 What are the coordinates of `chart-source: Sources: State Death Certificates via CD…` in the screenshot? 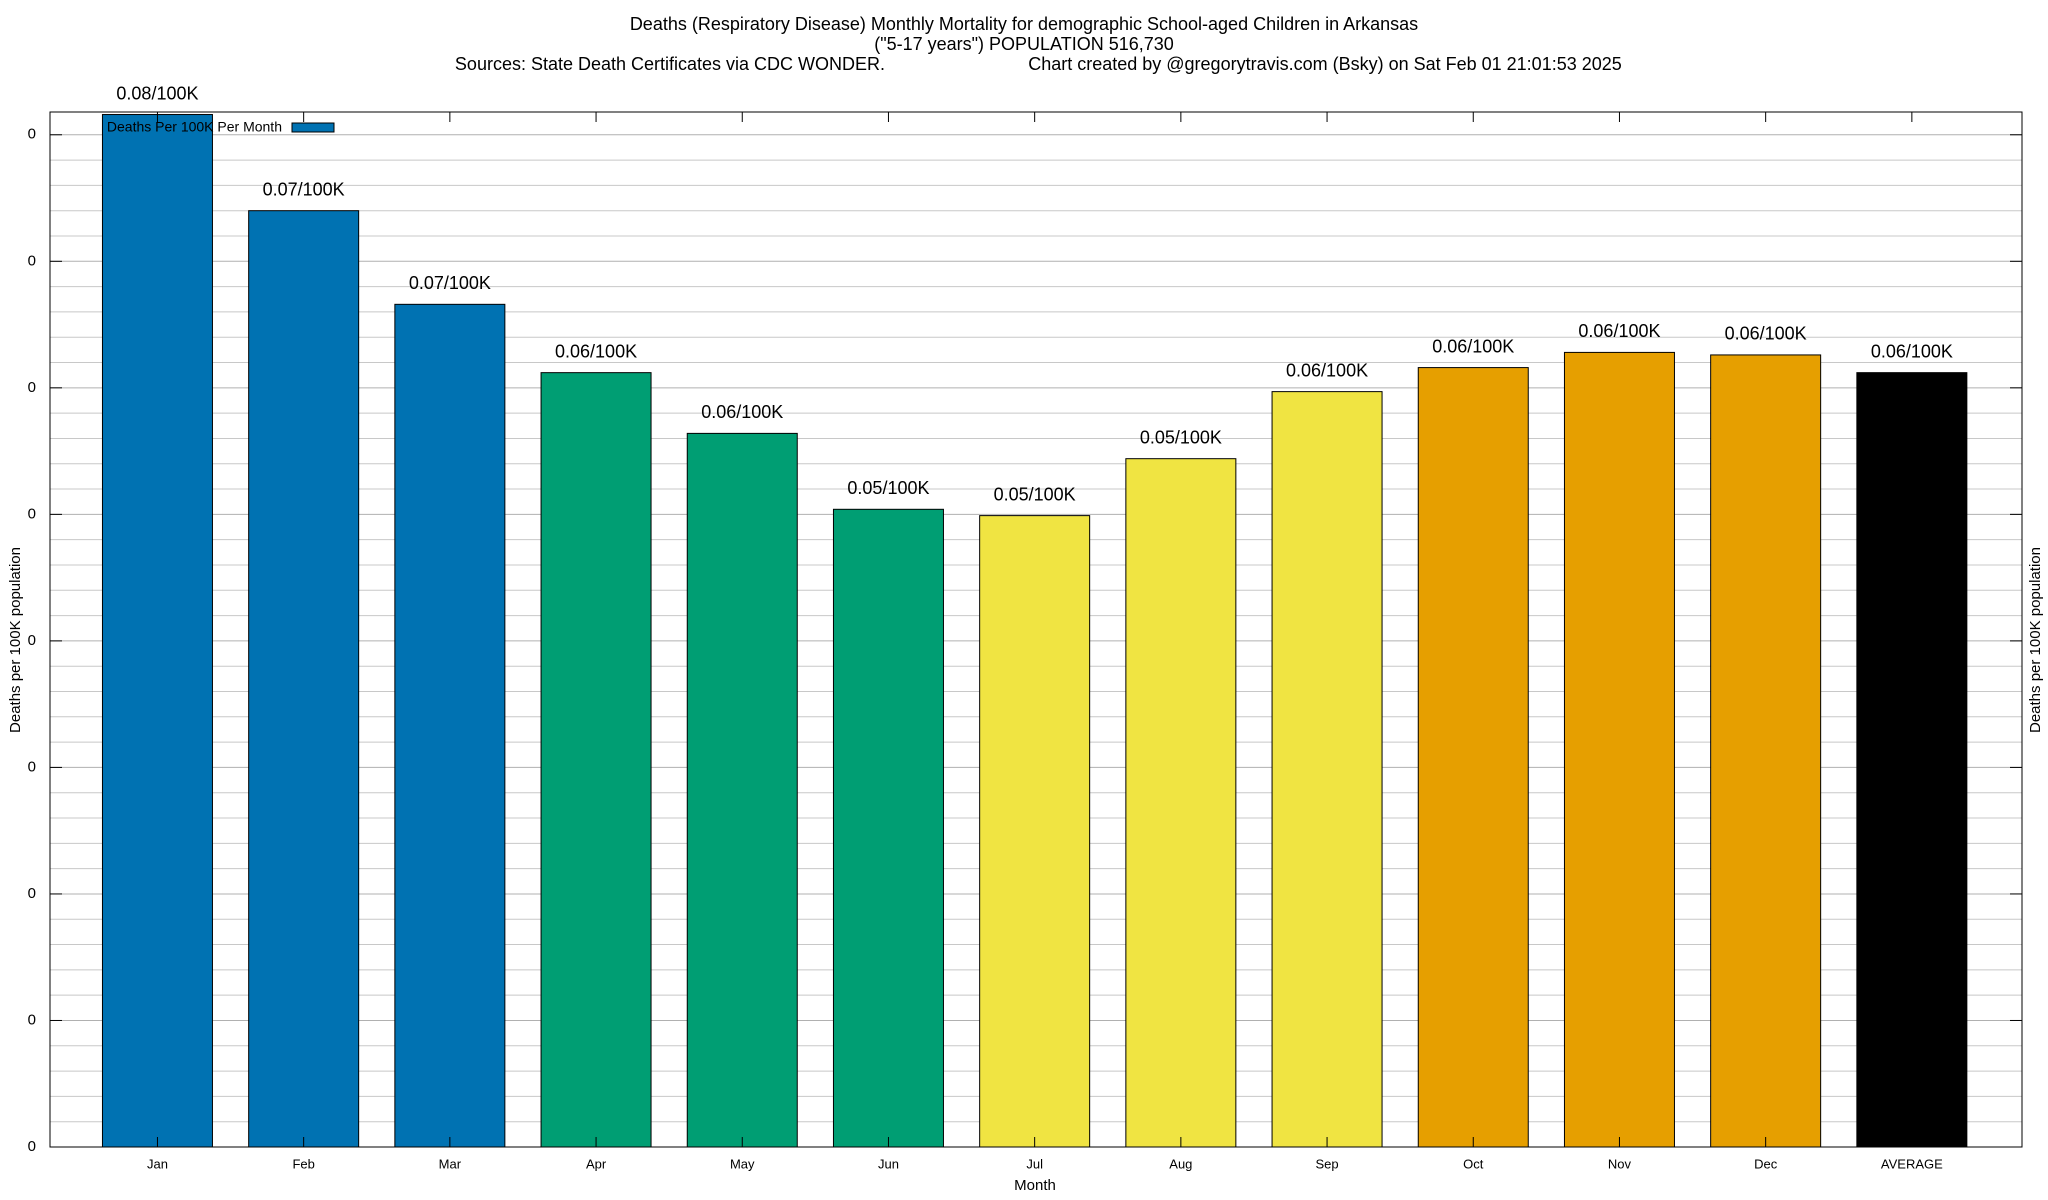 It's located at (670, 64).